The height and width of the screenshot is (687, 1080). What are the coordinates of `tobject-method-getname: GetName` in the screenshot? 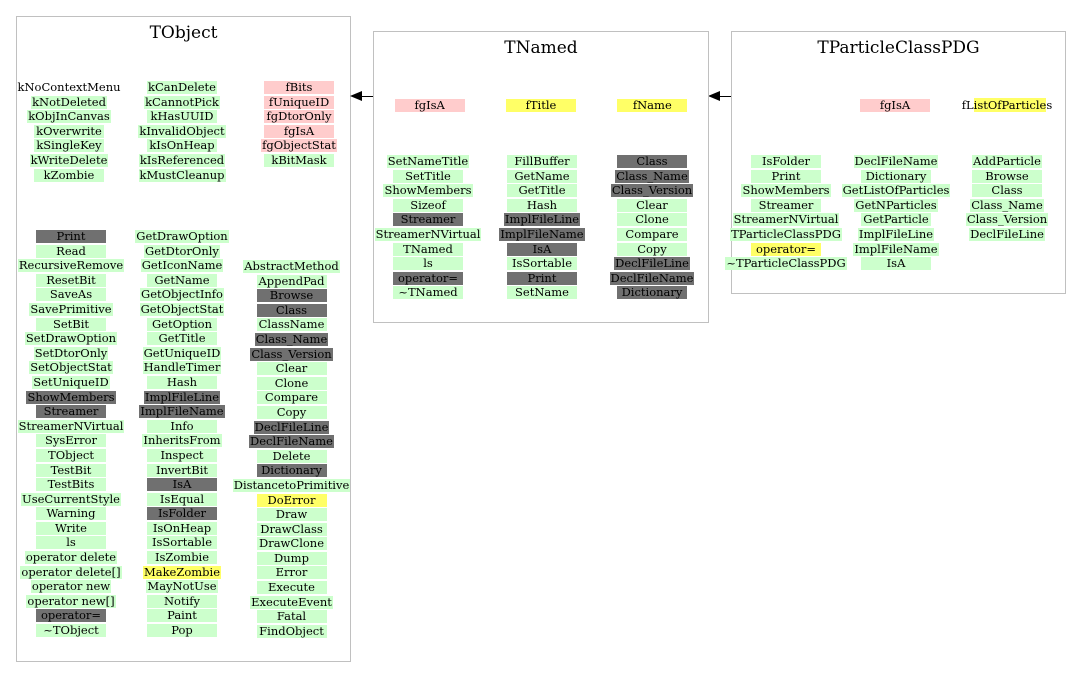 It's located at (182, 280).